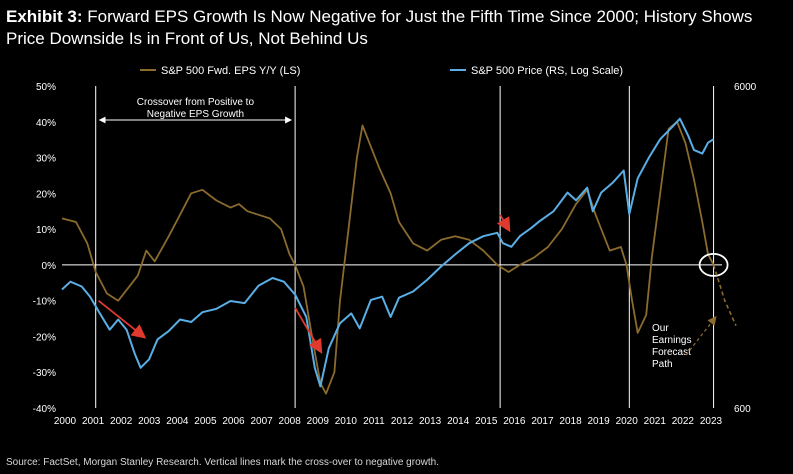 Image resolution: width=793 pixels, height=474 pixels. I want to click on y-left-tick-label: -30%, so click(44, 373).